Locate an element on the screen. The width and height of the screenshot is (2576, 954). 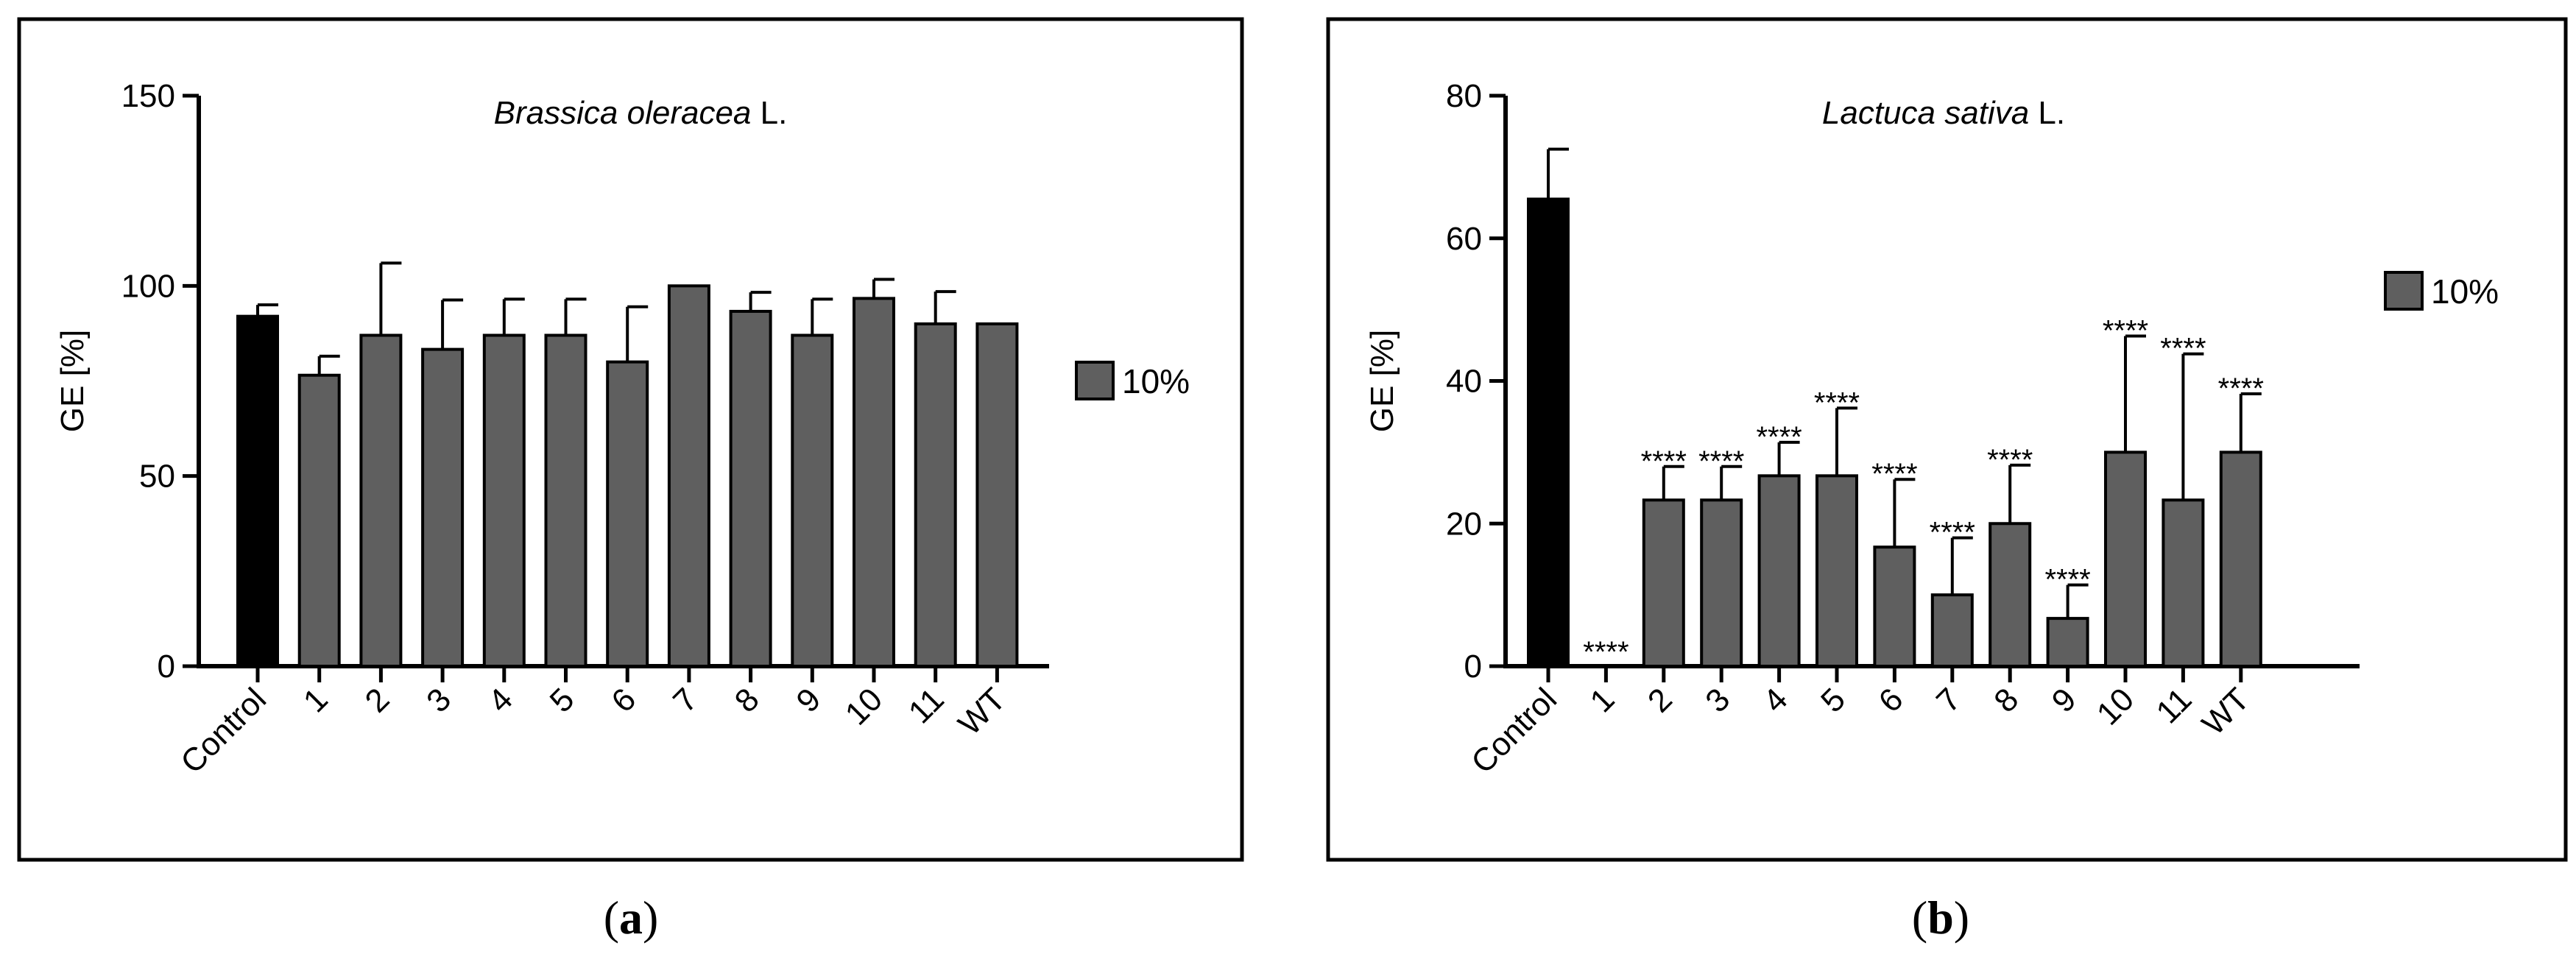
chart-b-xtick-label: WT is located at coordinates (2225, 711).